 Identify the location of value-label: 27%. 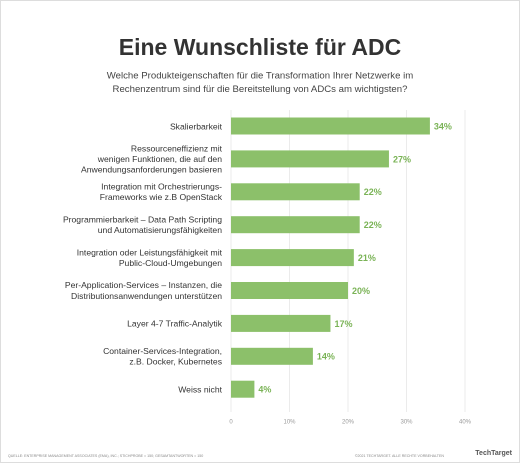
(402, 159).